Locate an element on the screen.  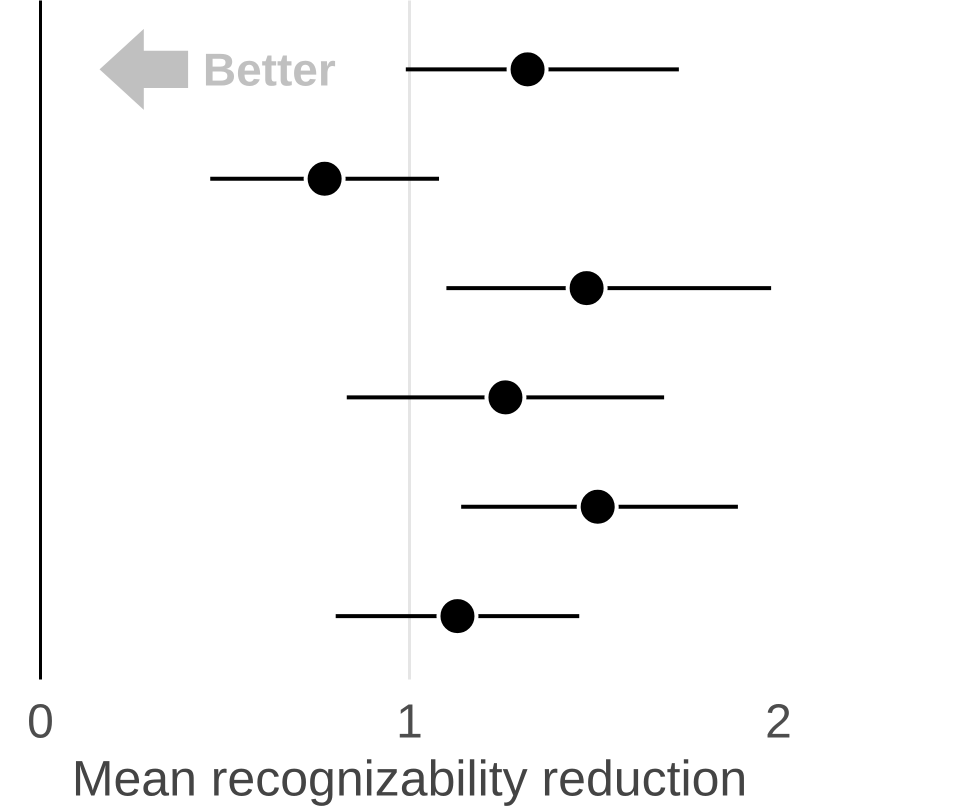
x-tick-label: 2 is located at coordinates (778, 722).